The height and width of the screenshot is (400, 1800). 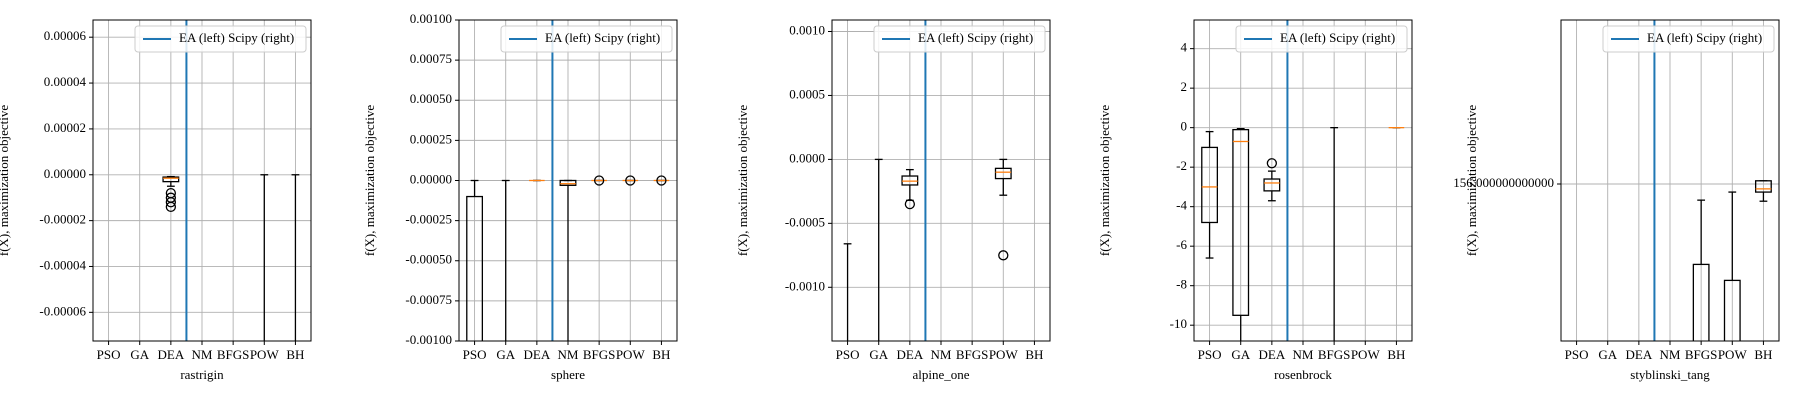 I want to click on x-axis-label: rastrigin, so click(x=202, y=374).